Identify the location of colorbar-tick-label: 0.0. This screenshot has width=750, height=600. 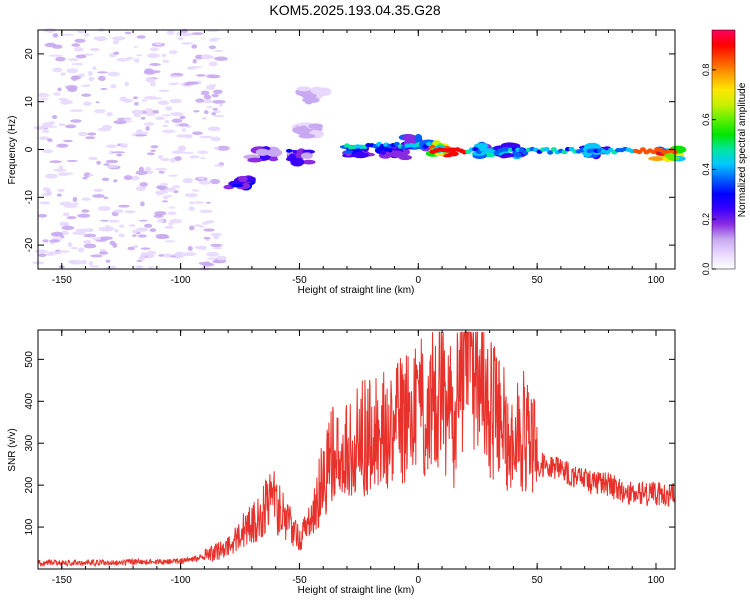
(706, 269).